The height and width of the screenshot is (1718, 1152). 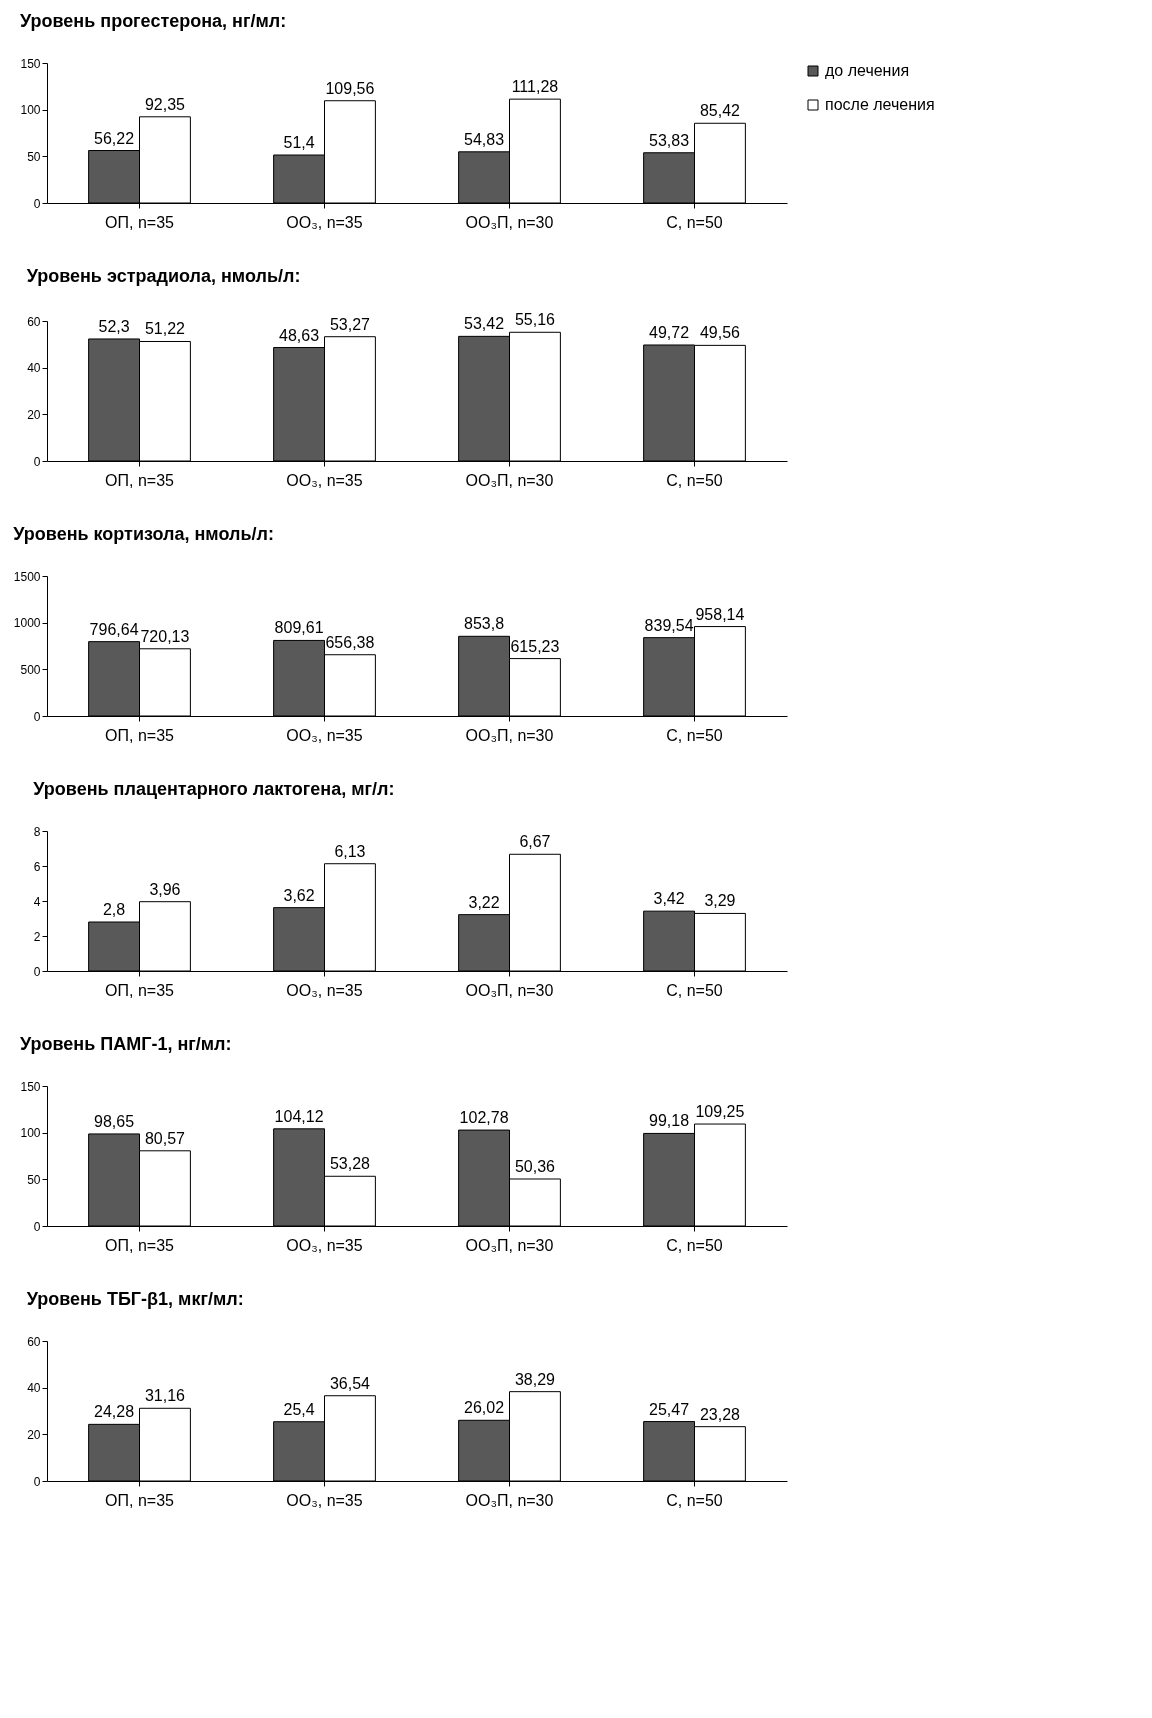 I want to click on data-label: 25,47, so click(x=669, y=1409).